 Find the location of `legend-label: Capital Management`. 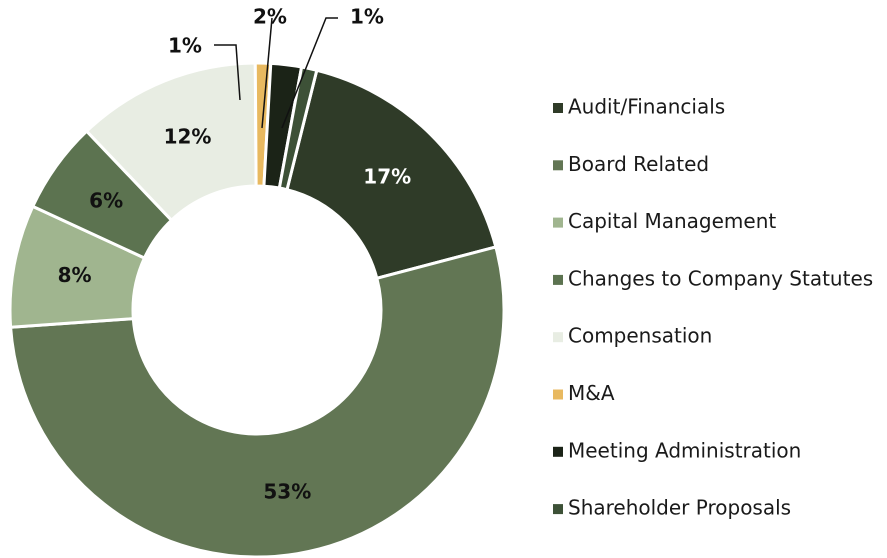

legend-label: Capital Management is located at coordinates (672, 221).